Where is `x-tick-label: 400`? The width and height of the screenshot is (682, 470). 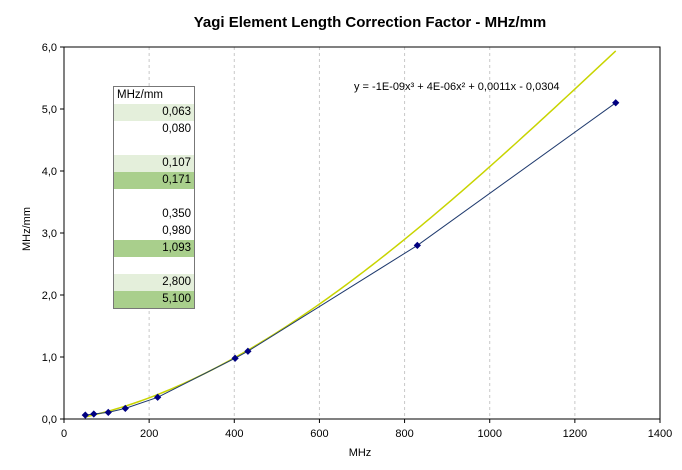
x-tick-label: 400 is located at coordinates (234, 434).